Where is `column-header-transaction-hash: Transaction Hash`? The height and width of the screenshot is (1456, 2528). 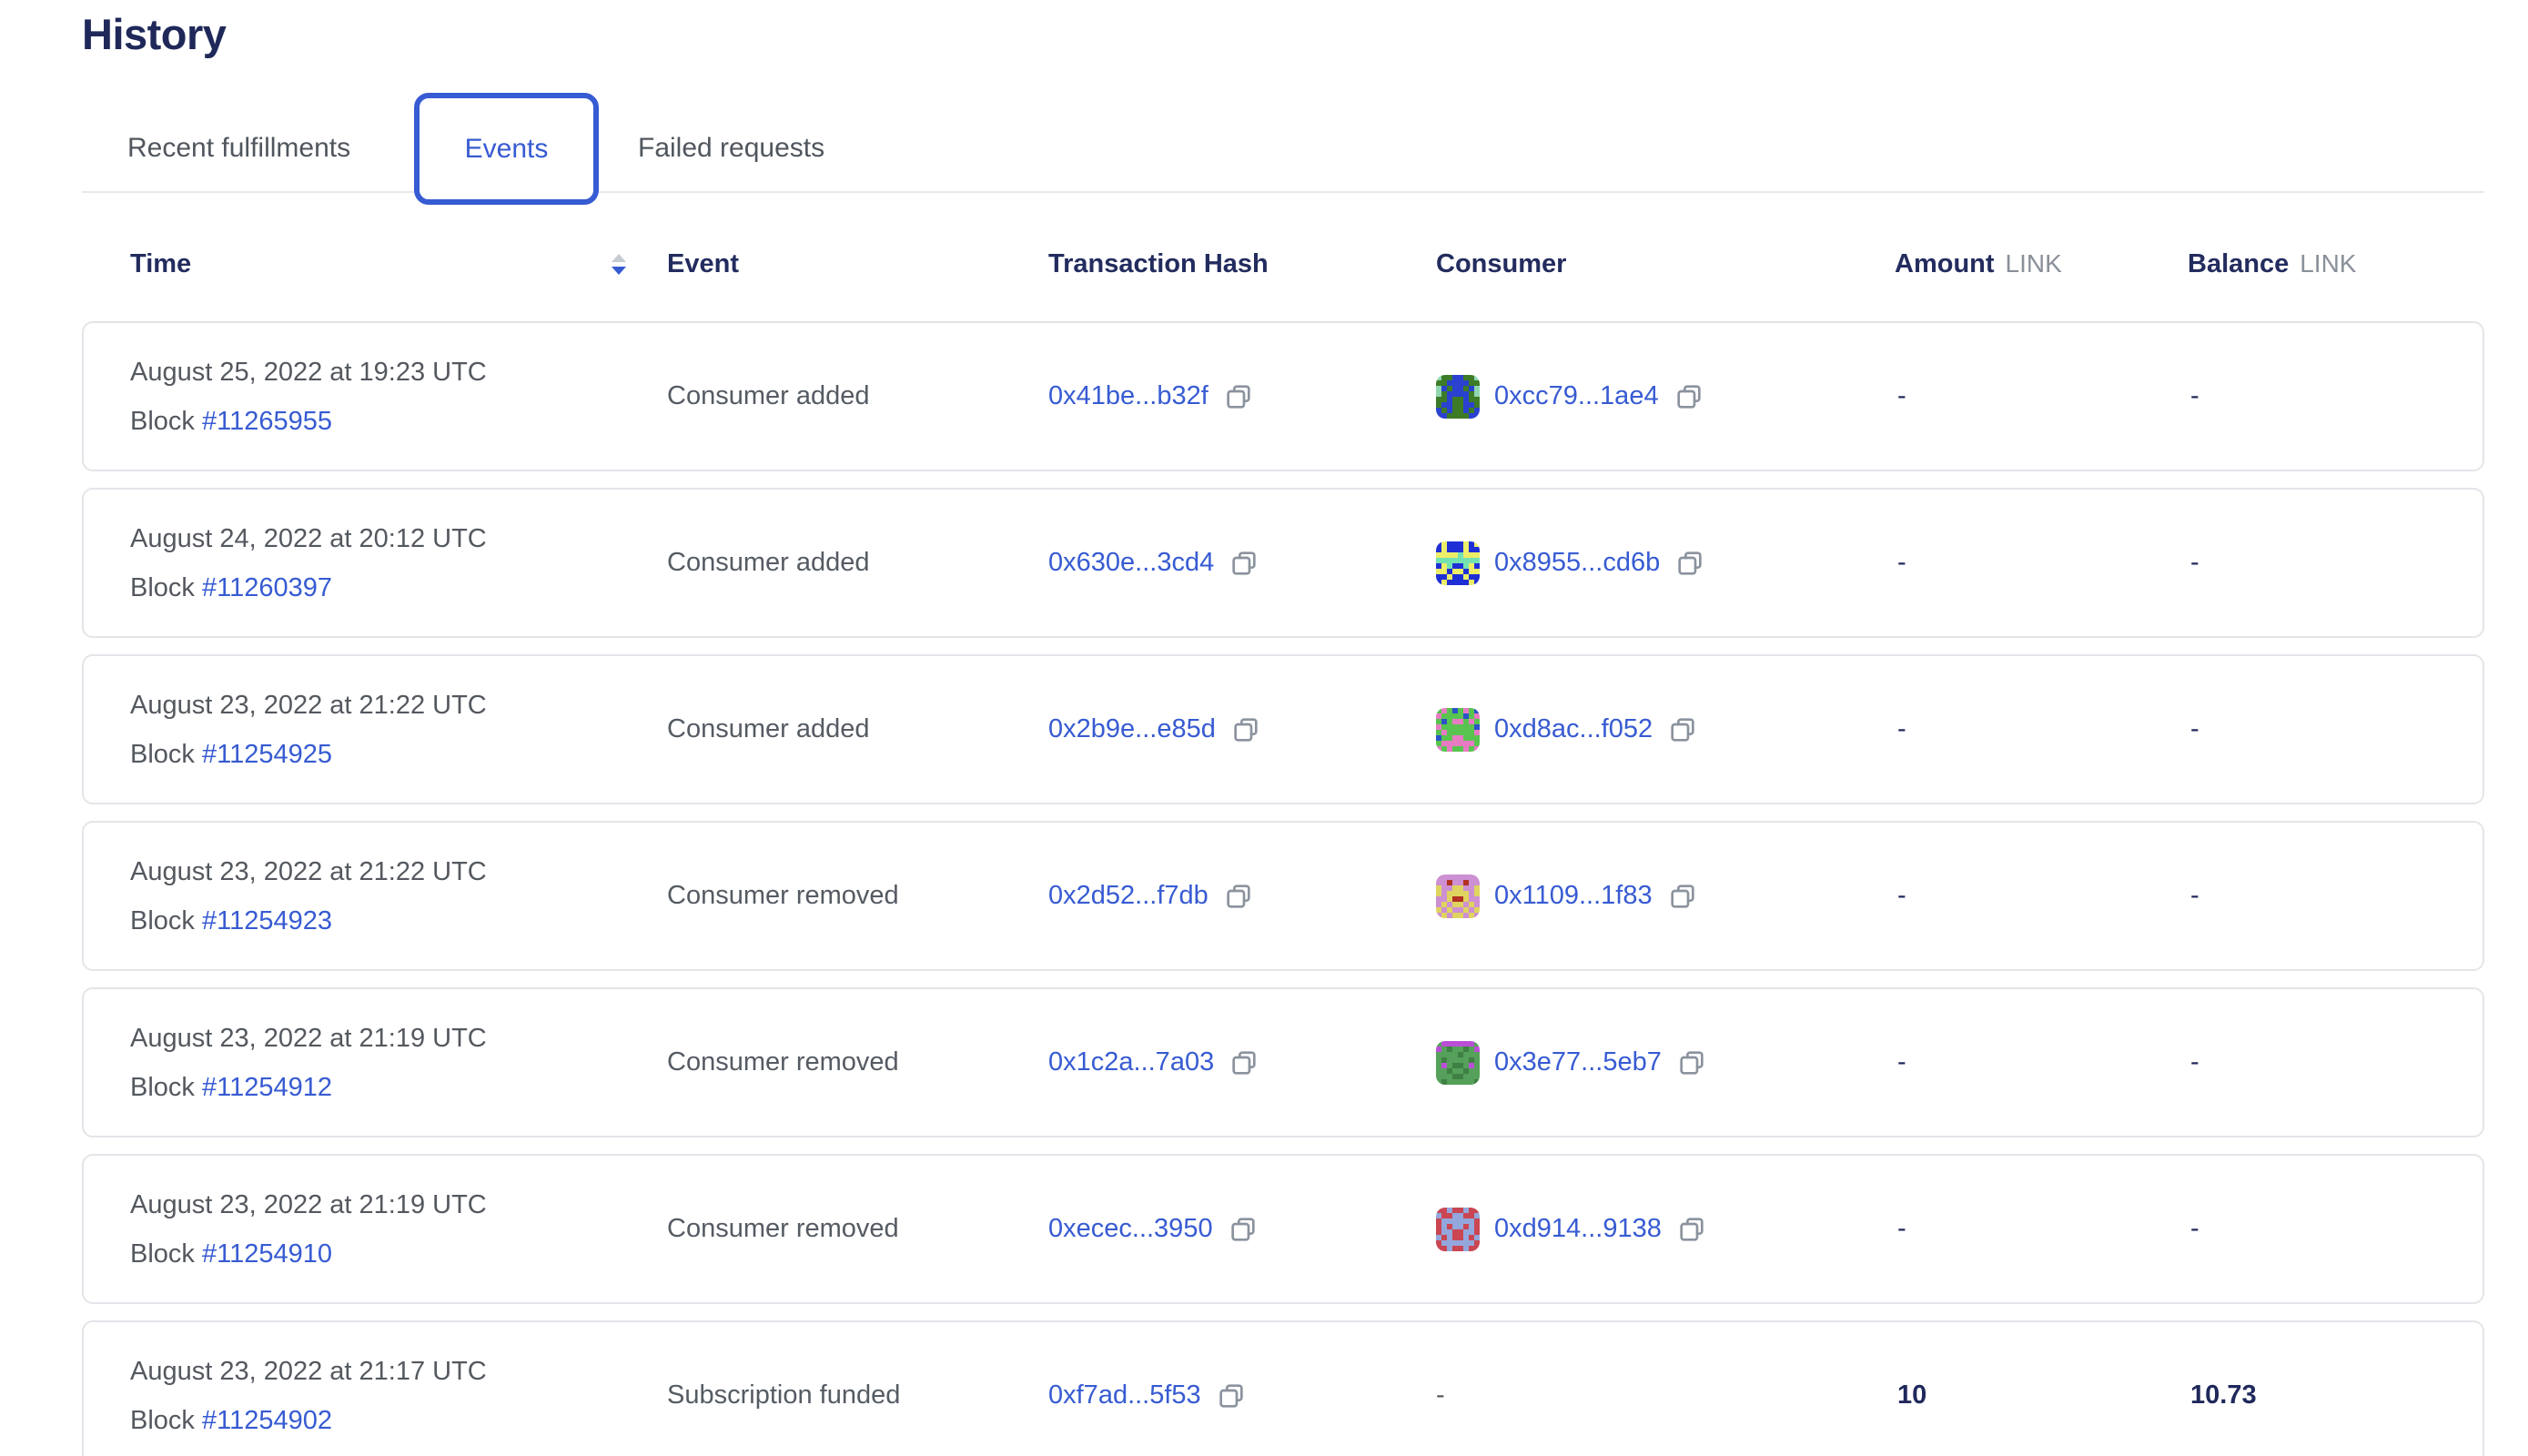 column-header-transaction-hash: Transaction Hash is located at coordinates (1158, 263).